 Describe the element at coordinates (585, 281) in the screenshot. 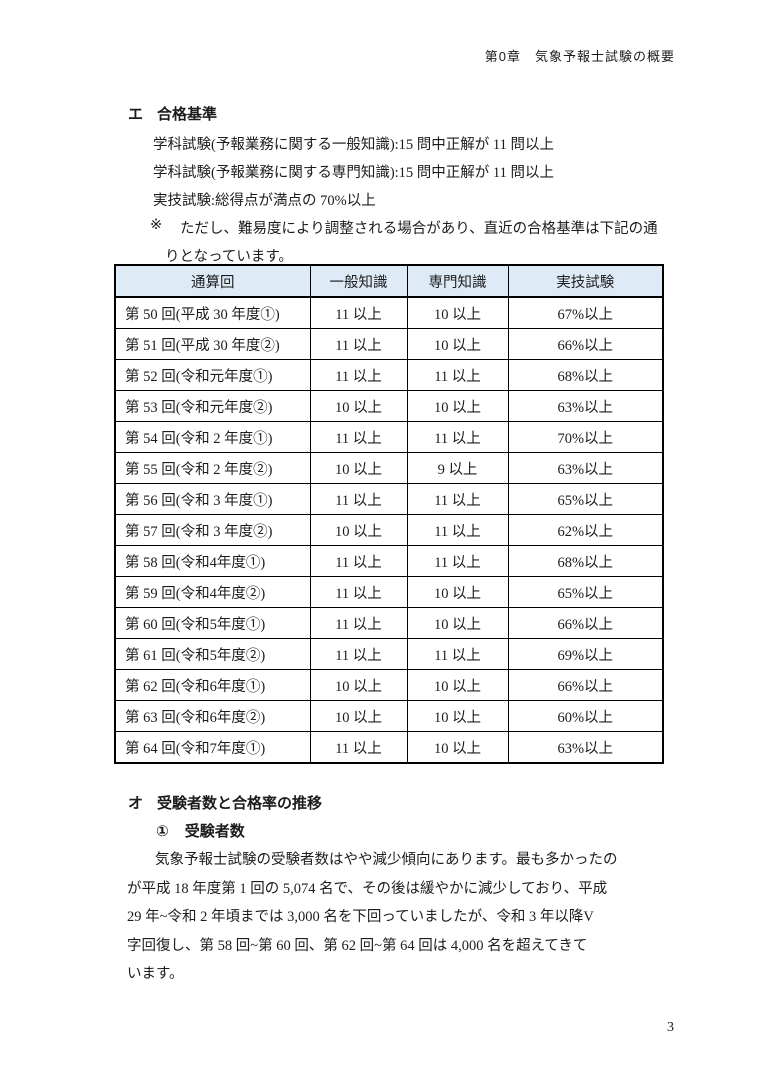

I see `column-header-practical: 実技試験` at that location.